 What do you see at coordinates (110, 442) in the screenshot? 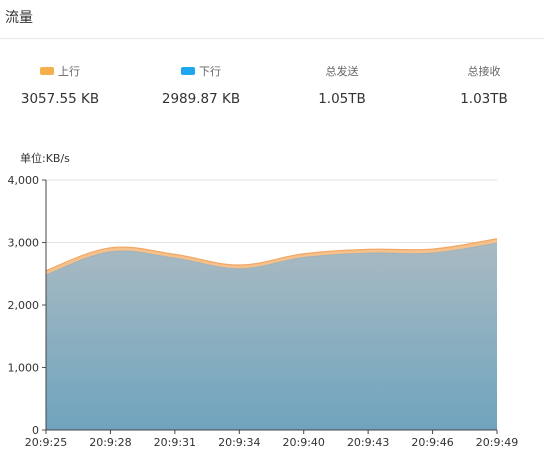
I see `x-tick-label: 20:9:28` at bounding box center [110, 442].